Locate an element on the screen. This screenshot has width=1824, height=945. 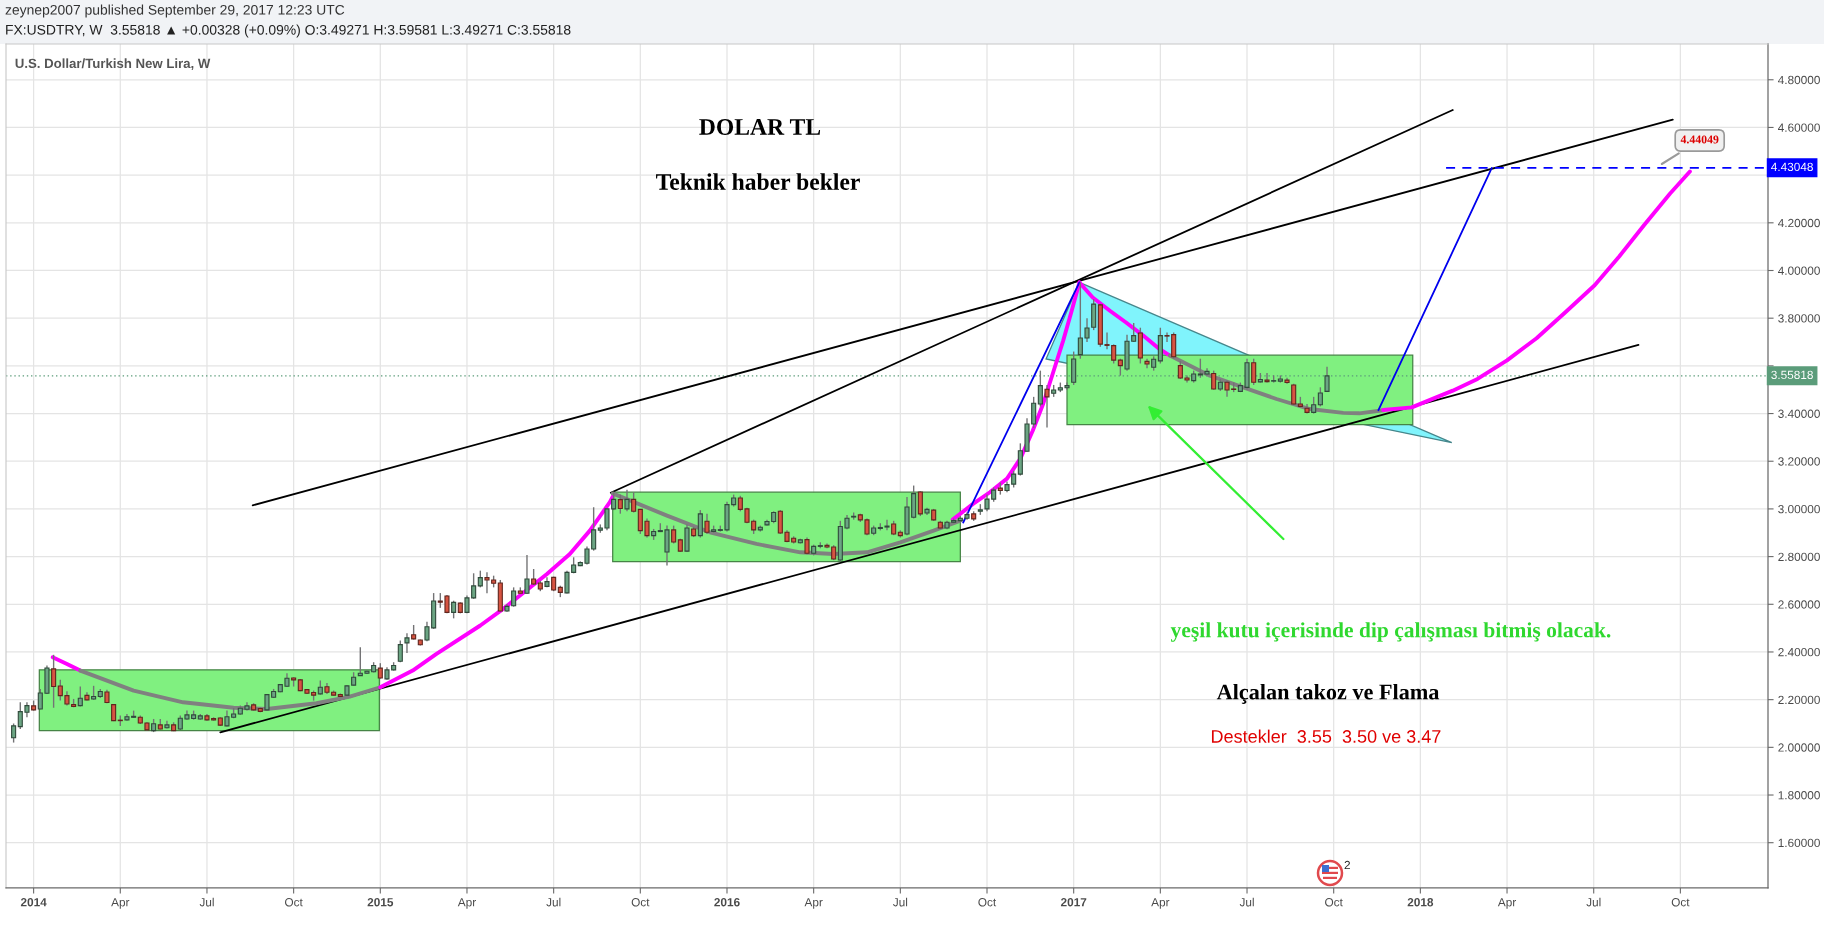
annotation: Destekler 3.55 3.50 ve 3.47 is located at coordinates (1326, 736).